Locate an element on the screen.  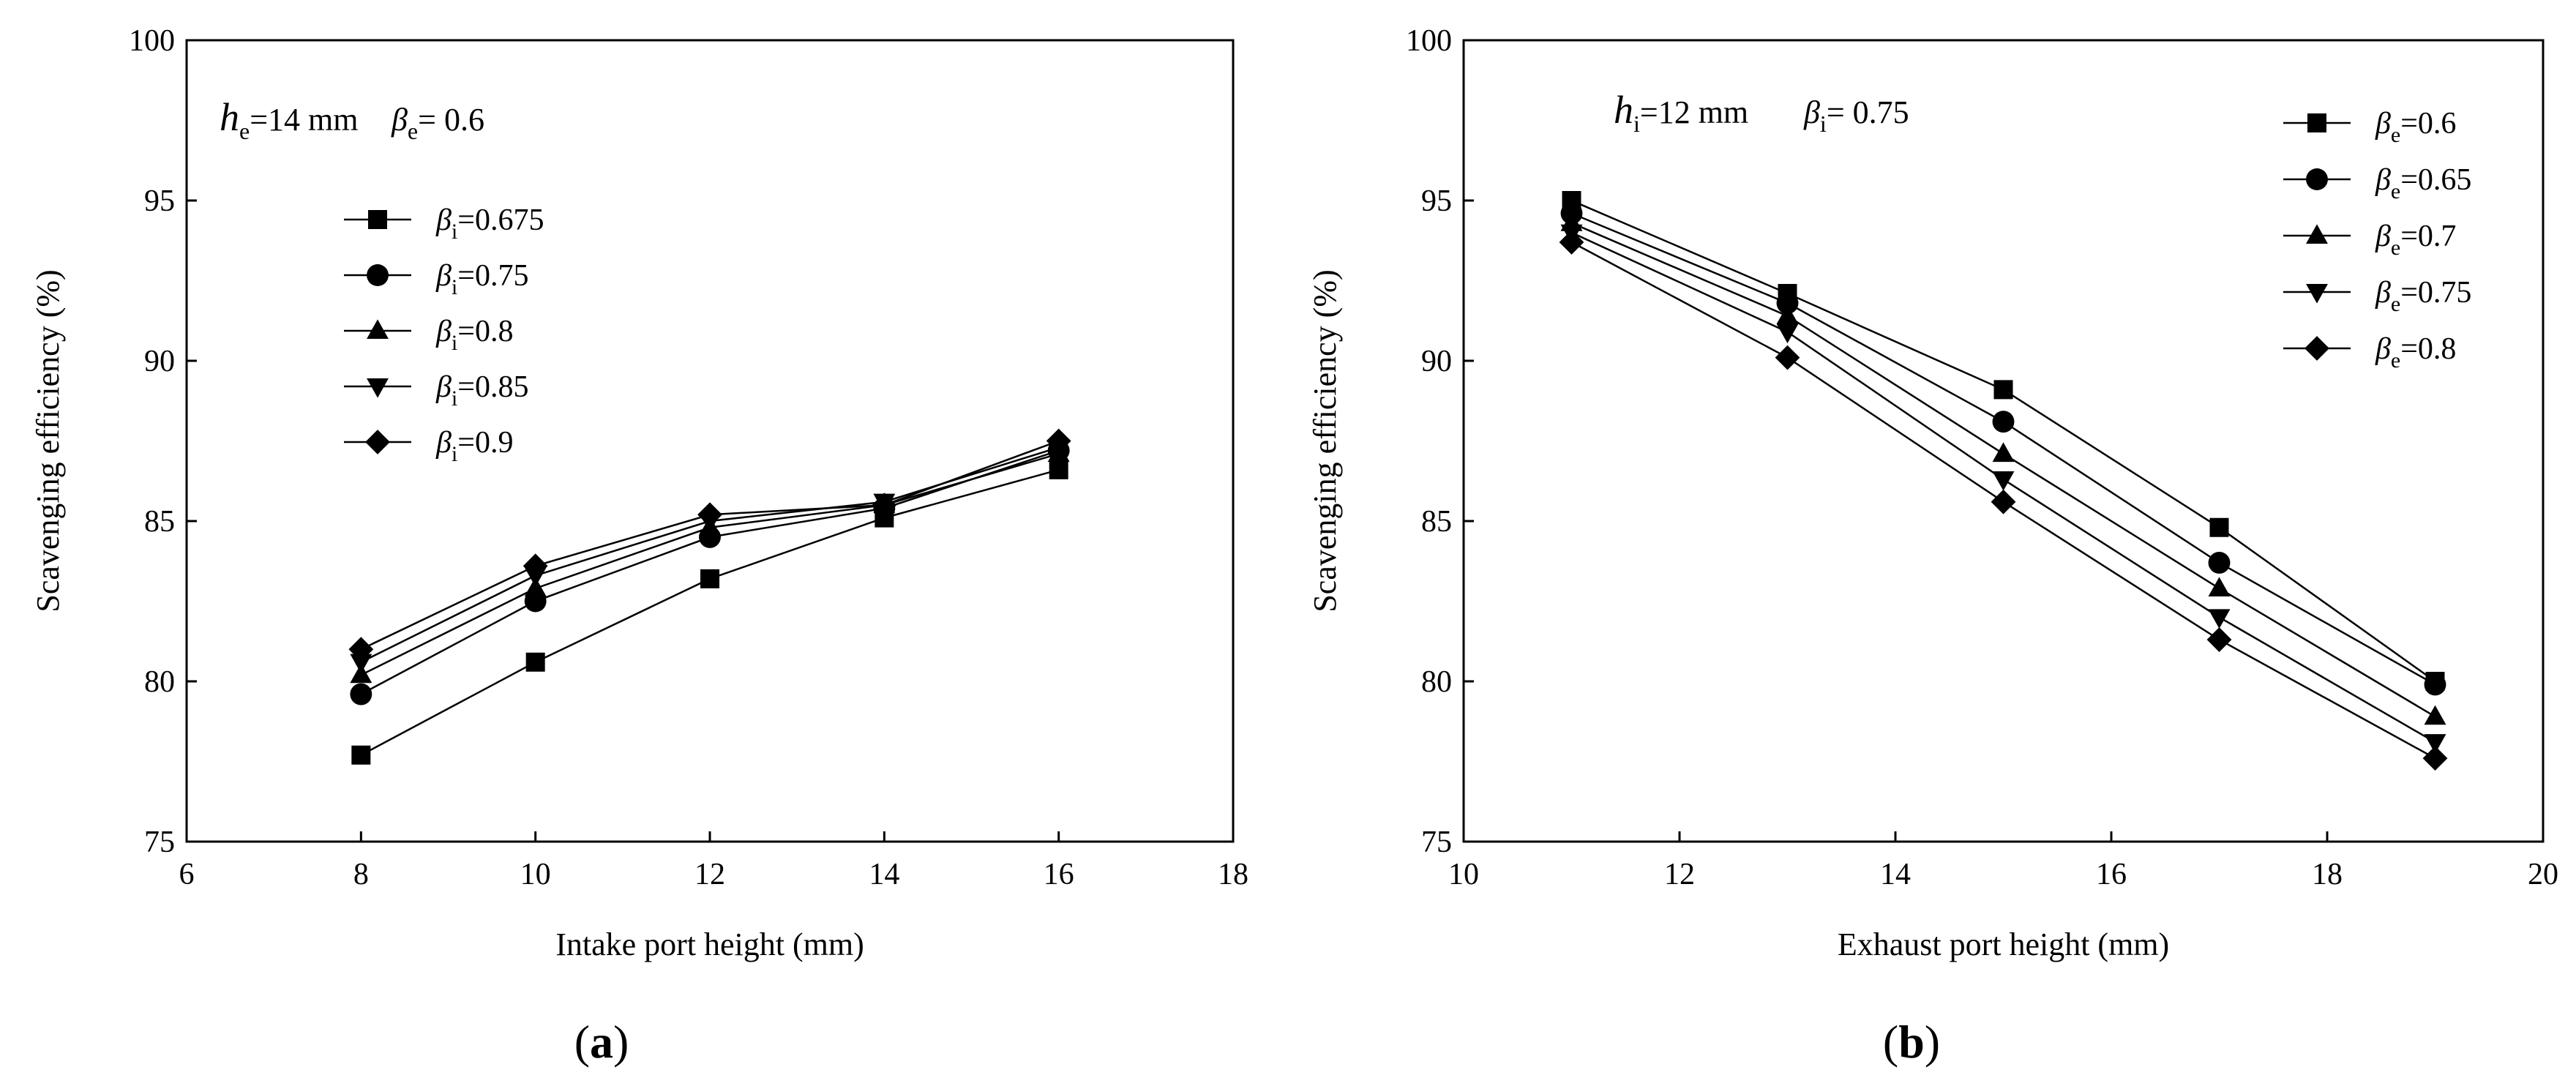
condition-annotation-beta: βi= 0.75 is located at coordinates (1856, 115).